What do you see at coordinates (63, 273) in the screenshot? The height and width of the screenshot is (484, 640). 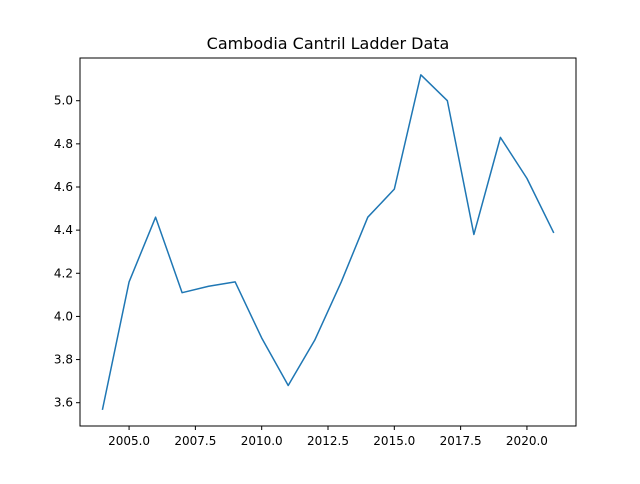 I see `y-tick-label: 4.2` at bounding box center [63, 273].